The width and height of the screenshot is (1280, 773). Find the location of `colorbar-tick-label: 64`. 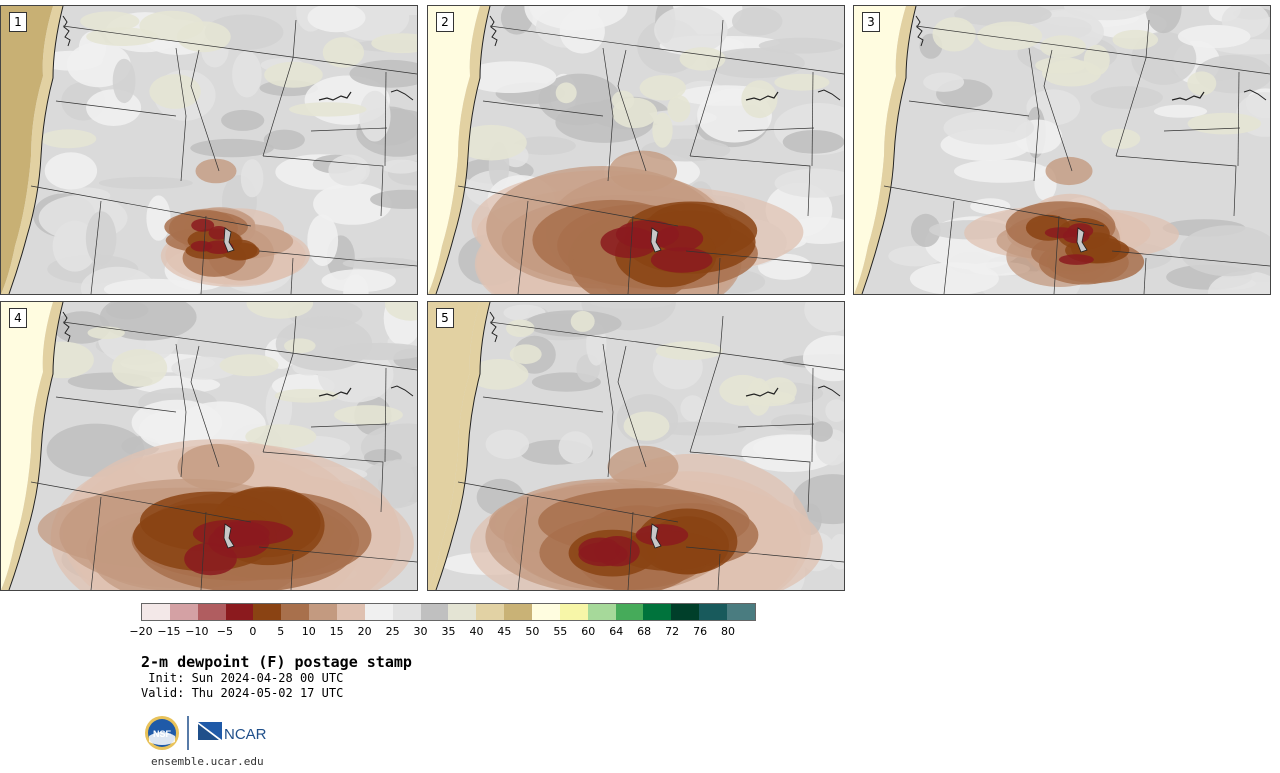

colorbar-tick-label: 64 is located at coordinates (616, 631).